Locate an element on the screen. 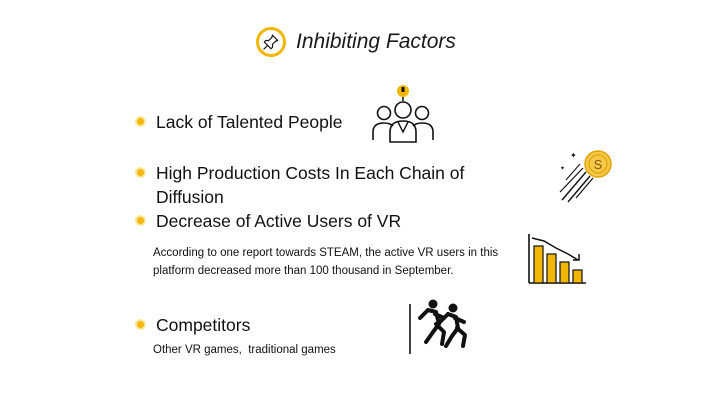 This screenshot has width=720, height=412. flying-coin-icon: S ✦ ✦ is located at coordinates (585, 176).